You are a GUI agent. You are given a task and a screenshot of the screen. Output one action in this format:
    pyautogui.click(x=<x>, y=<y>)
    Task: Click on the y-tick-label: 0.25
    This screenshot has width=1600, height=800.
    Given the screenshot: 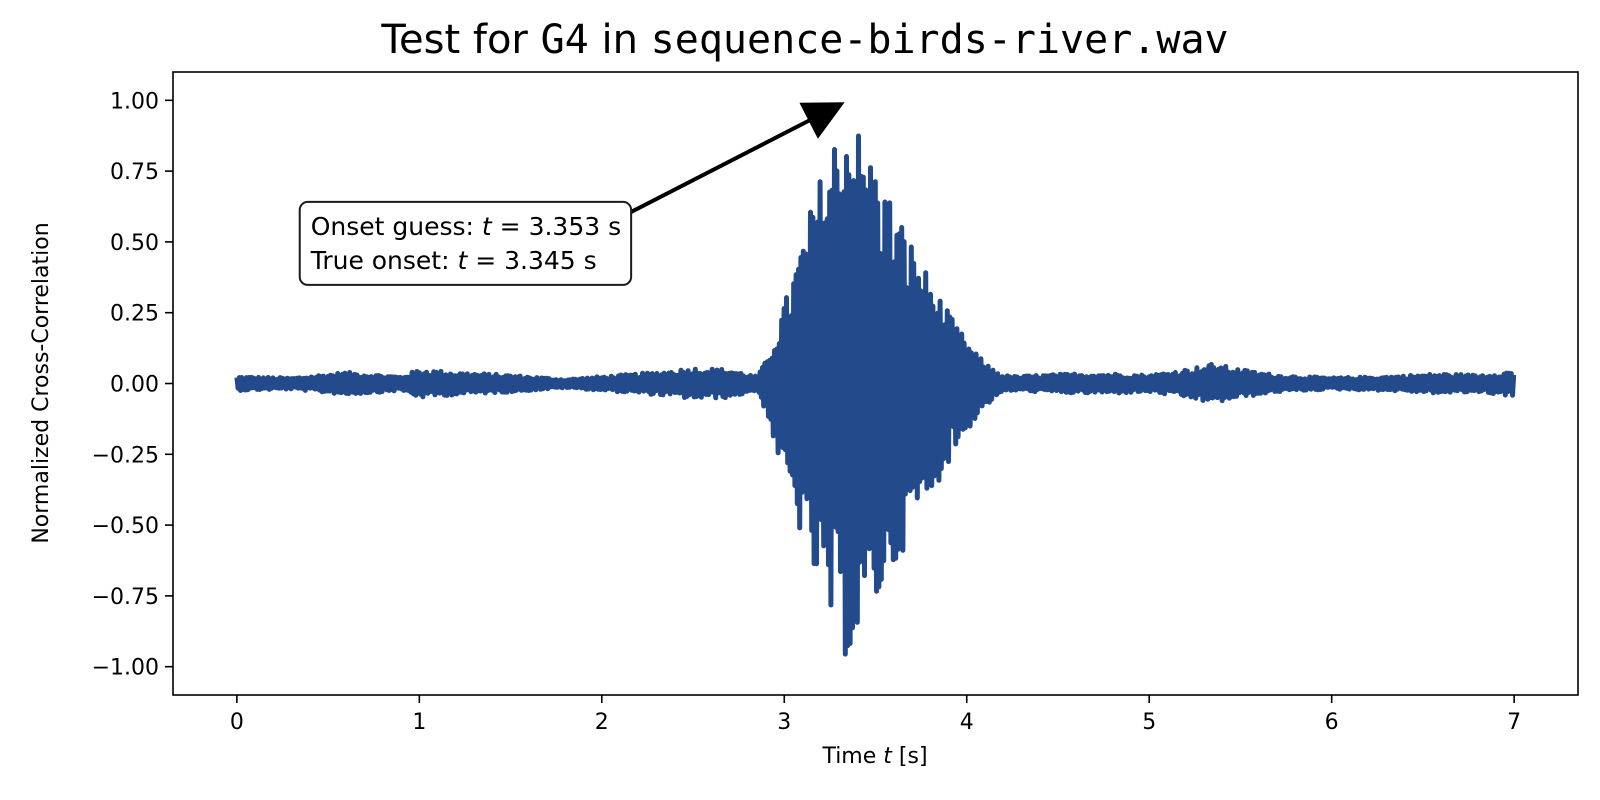 What is the action you would take?
    pyautogui.click(x=134, y=314)
    